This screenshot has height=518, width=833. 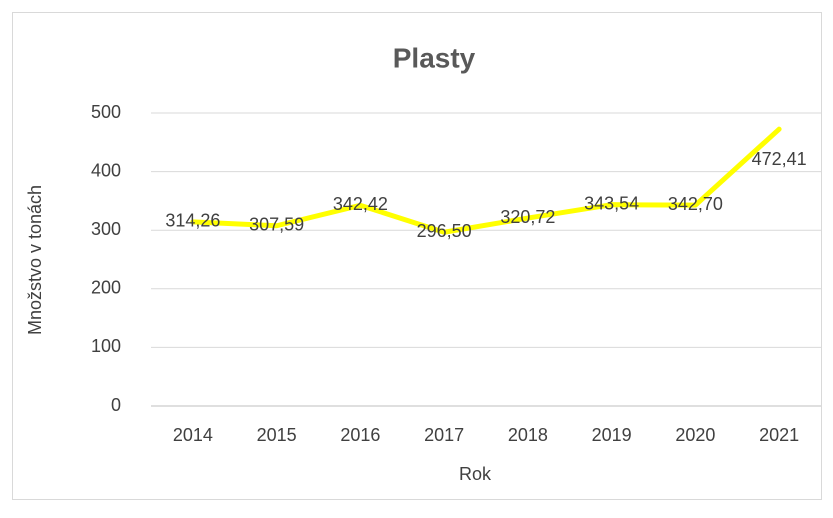 What do you see at coordinates (106, 288) in the screenshot?
I see `y-tick-label: 200` at bounding box center [106, 288].